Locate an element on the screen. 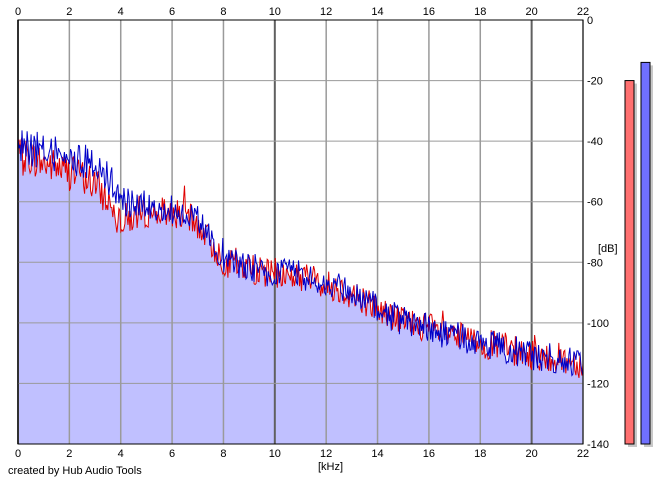  x-tick-top-11: 22 is located at coordinates (583, 12).